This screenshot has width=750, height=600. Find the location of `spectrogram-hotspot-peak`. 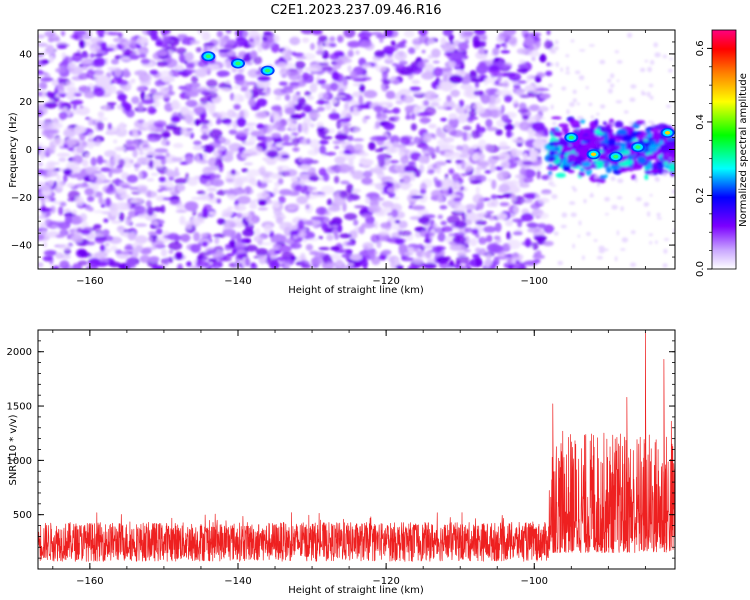

spectrogram-hotspot-peak is located at coordinates (593, 154).